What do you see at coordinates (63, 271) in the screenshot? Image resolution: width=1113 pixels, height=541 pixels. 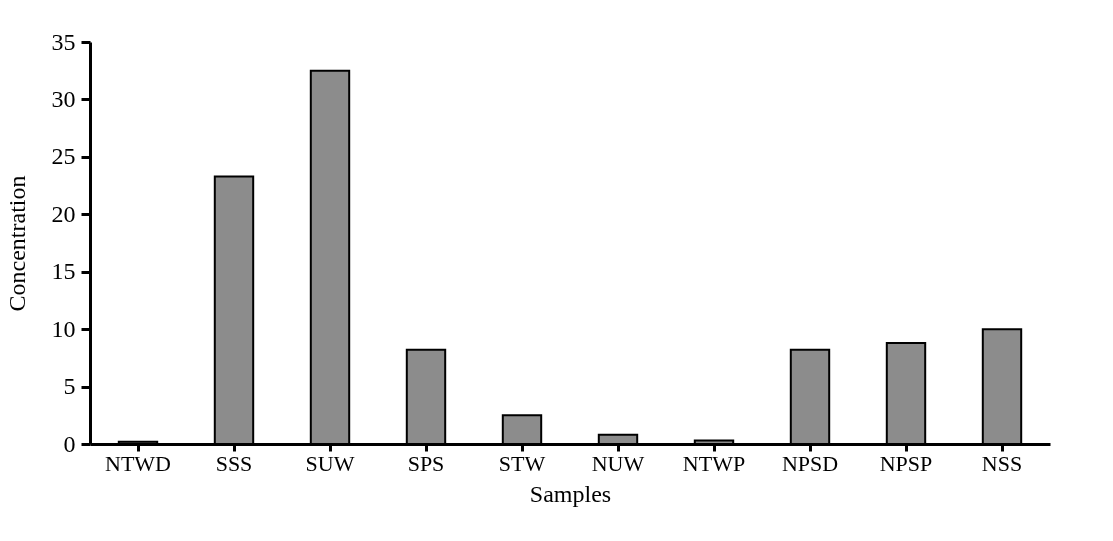 I see `y-tick-label: 15` at bounding box center [63, 271].